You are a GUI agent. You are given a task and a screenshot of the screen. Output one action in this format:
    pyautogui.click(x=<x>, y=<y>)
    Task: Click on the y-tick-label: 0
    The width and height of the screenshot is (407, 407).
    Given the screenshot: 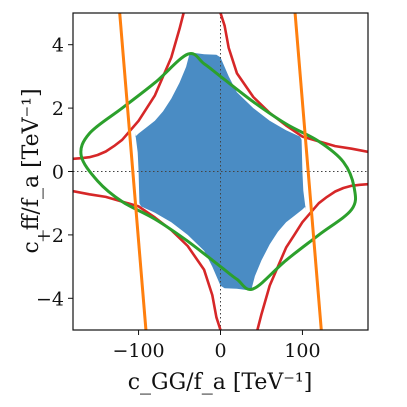 What is the action you would take?
    pyautogui.click(x=58, y=173)
    